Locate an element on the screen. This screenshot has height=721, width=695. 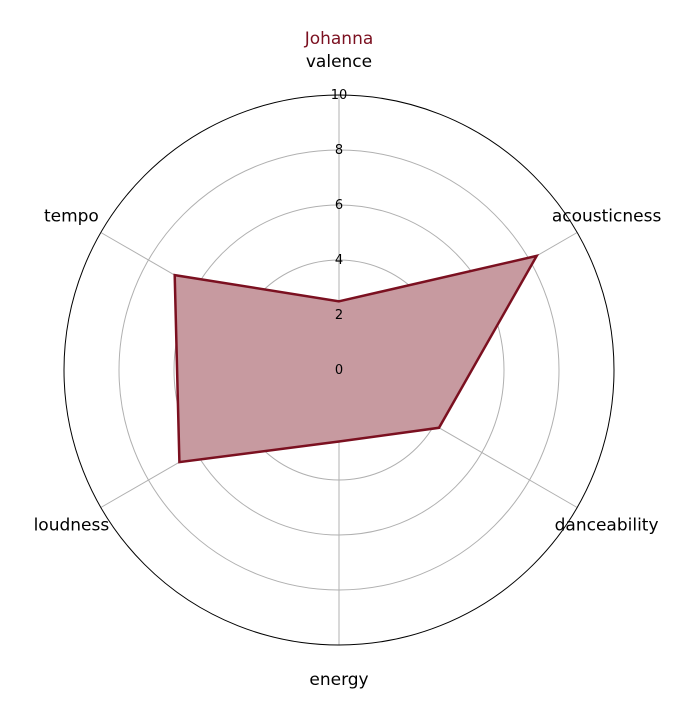
axis-label-tempo: tempo is located at coordinates (71, 217).